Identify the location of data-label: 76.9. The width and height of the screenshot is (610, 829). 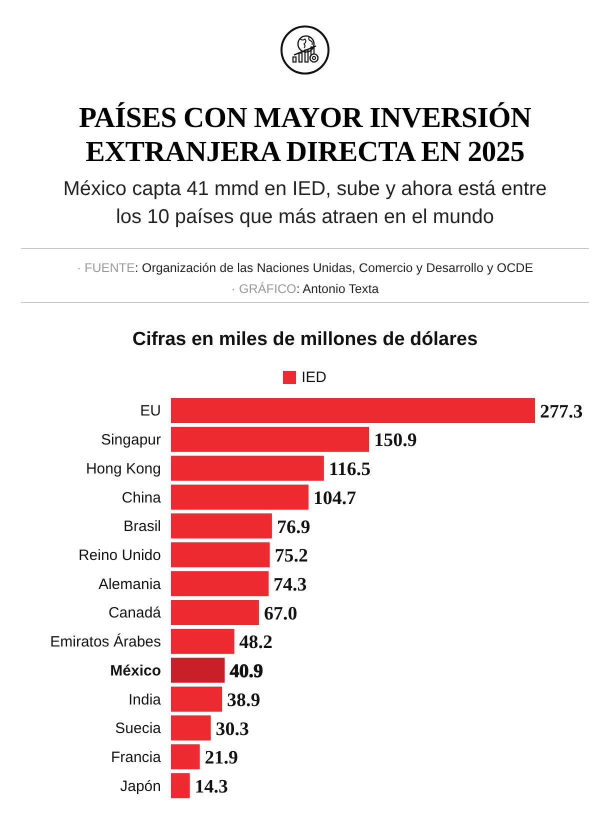
(293, 527).